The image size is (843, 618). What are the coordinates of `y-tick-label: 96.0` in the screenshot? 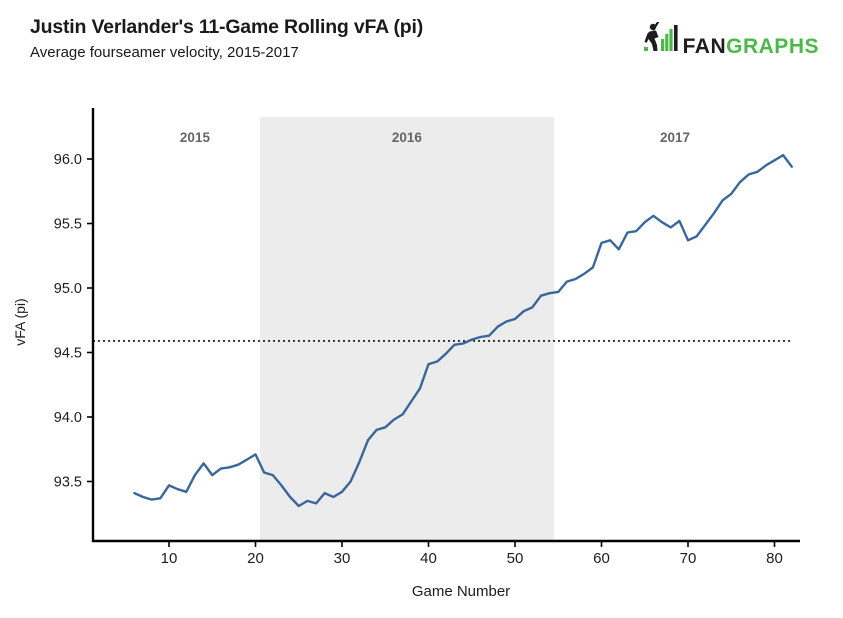 It's located at (68, 160).